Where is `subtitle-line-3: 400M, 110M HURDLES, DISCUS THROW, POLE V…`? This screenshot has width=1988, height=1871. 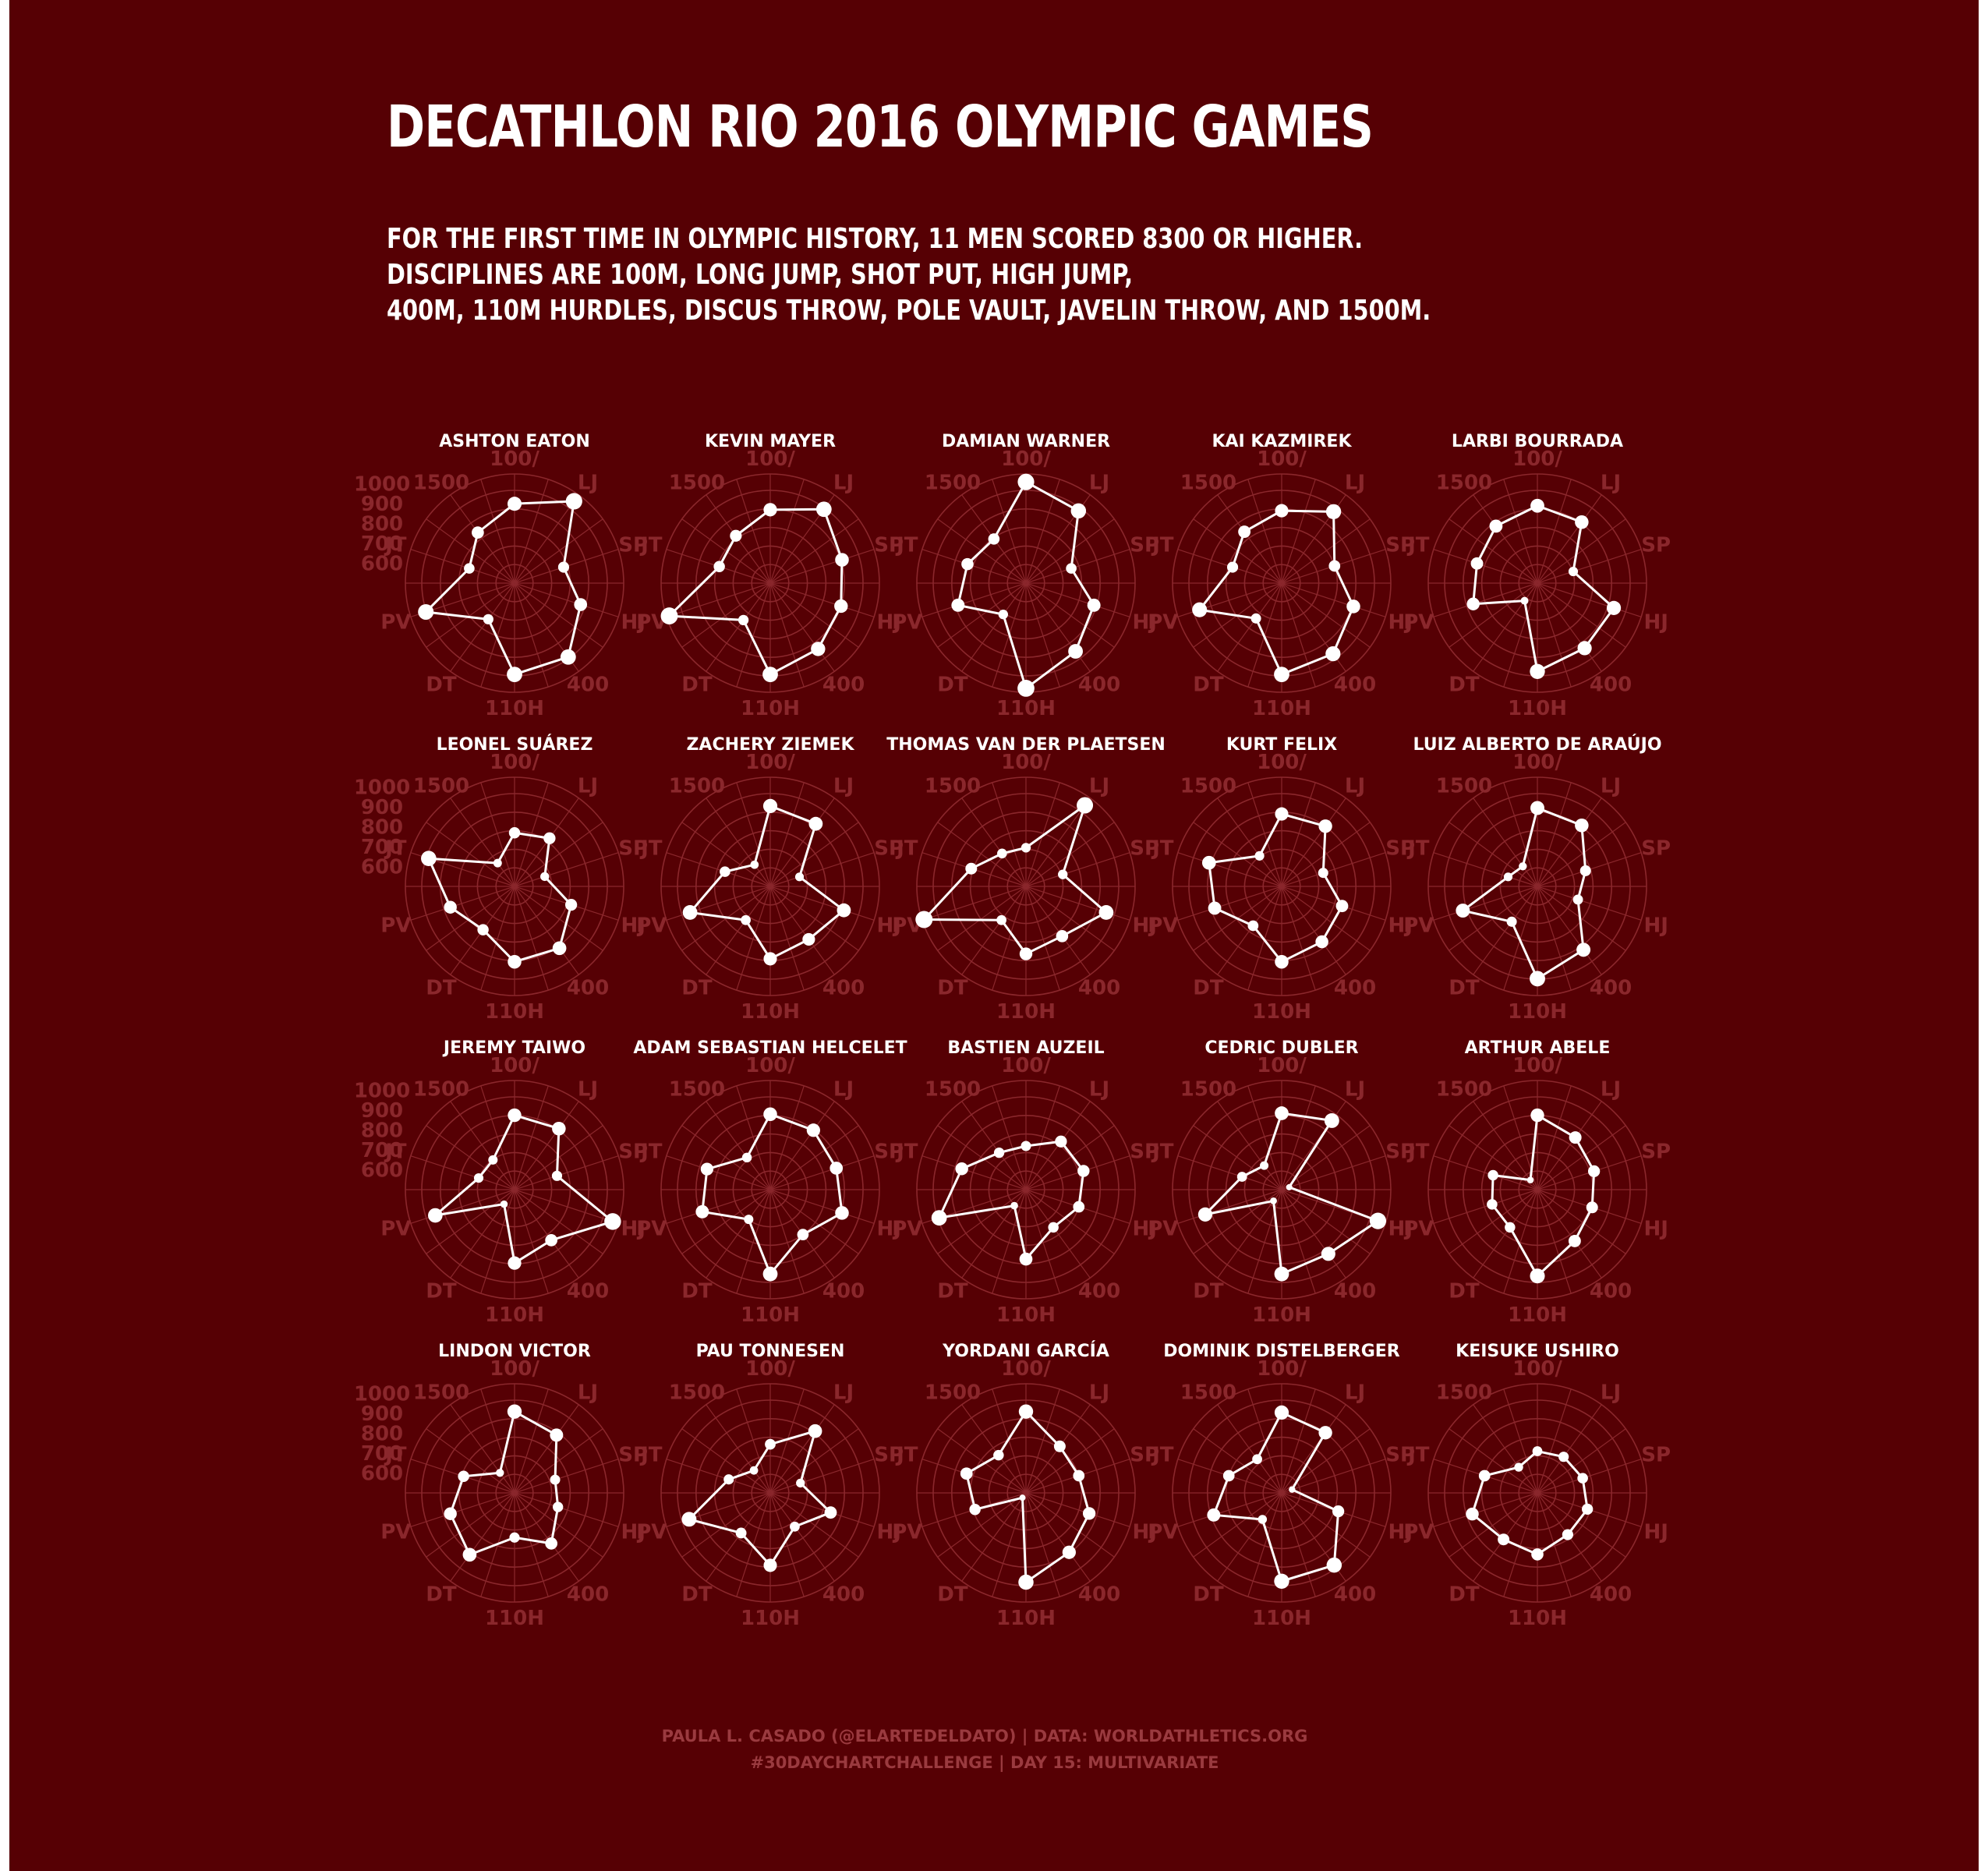 subtitle-line-3: 400M, 110M HURDLES, DISCUS THROW, POLE V… is located at coordinates (909, 311).